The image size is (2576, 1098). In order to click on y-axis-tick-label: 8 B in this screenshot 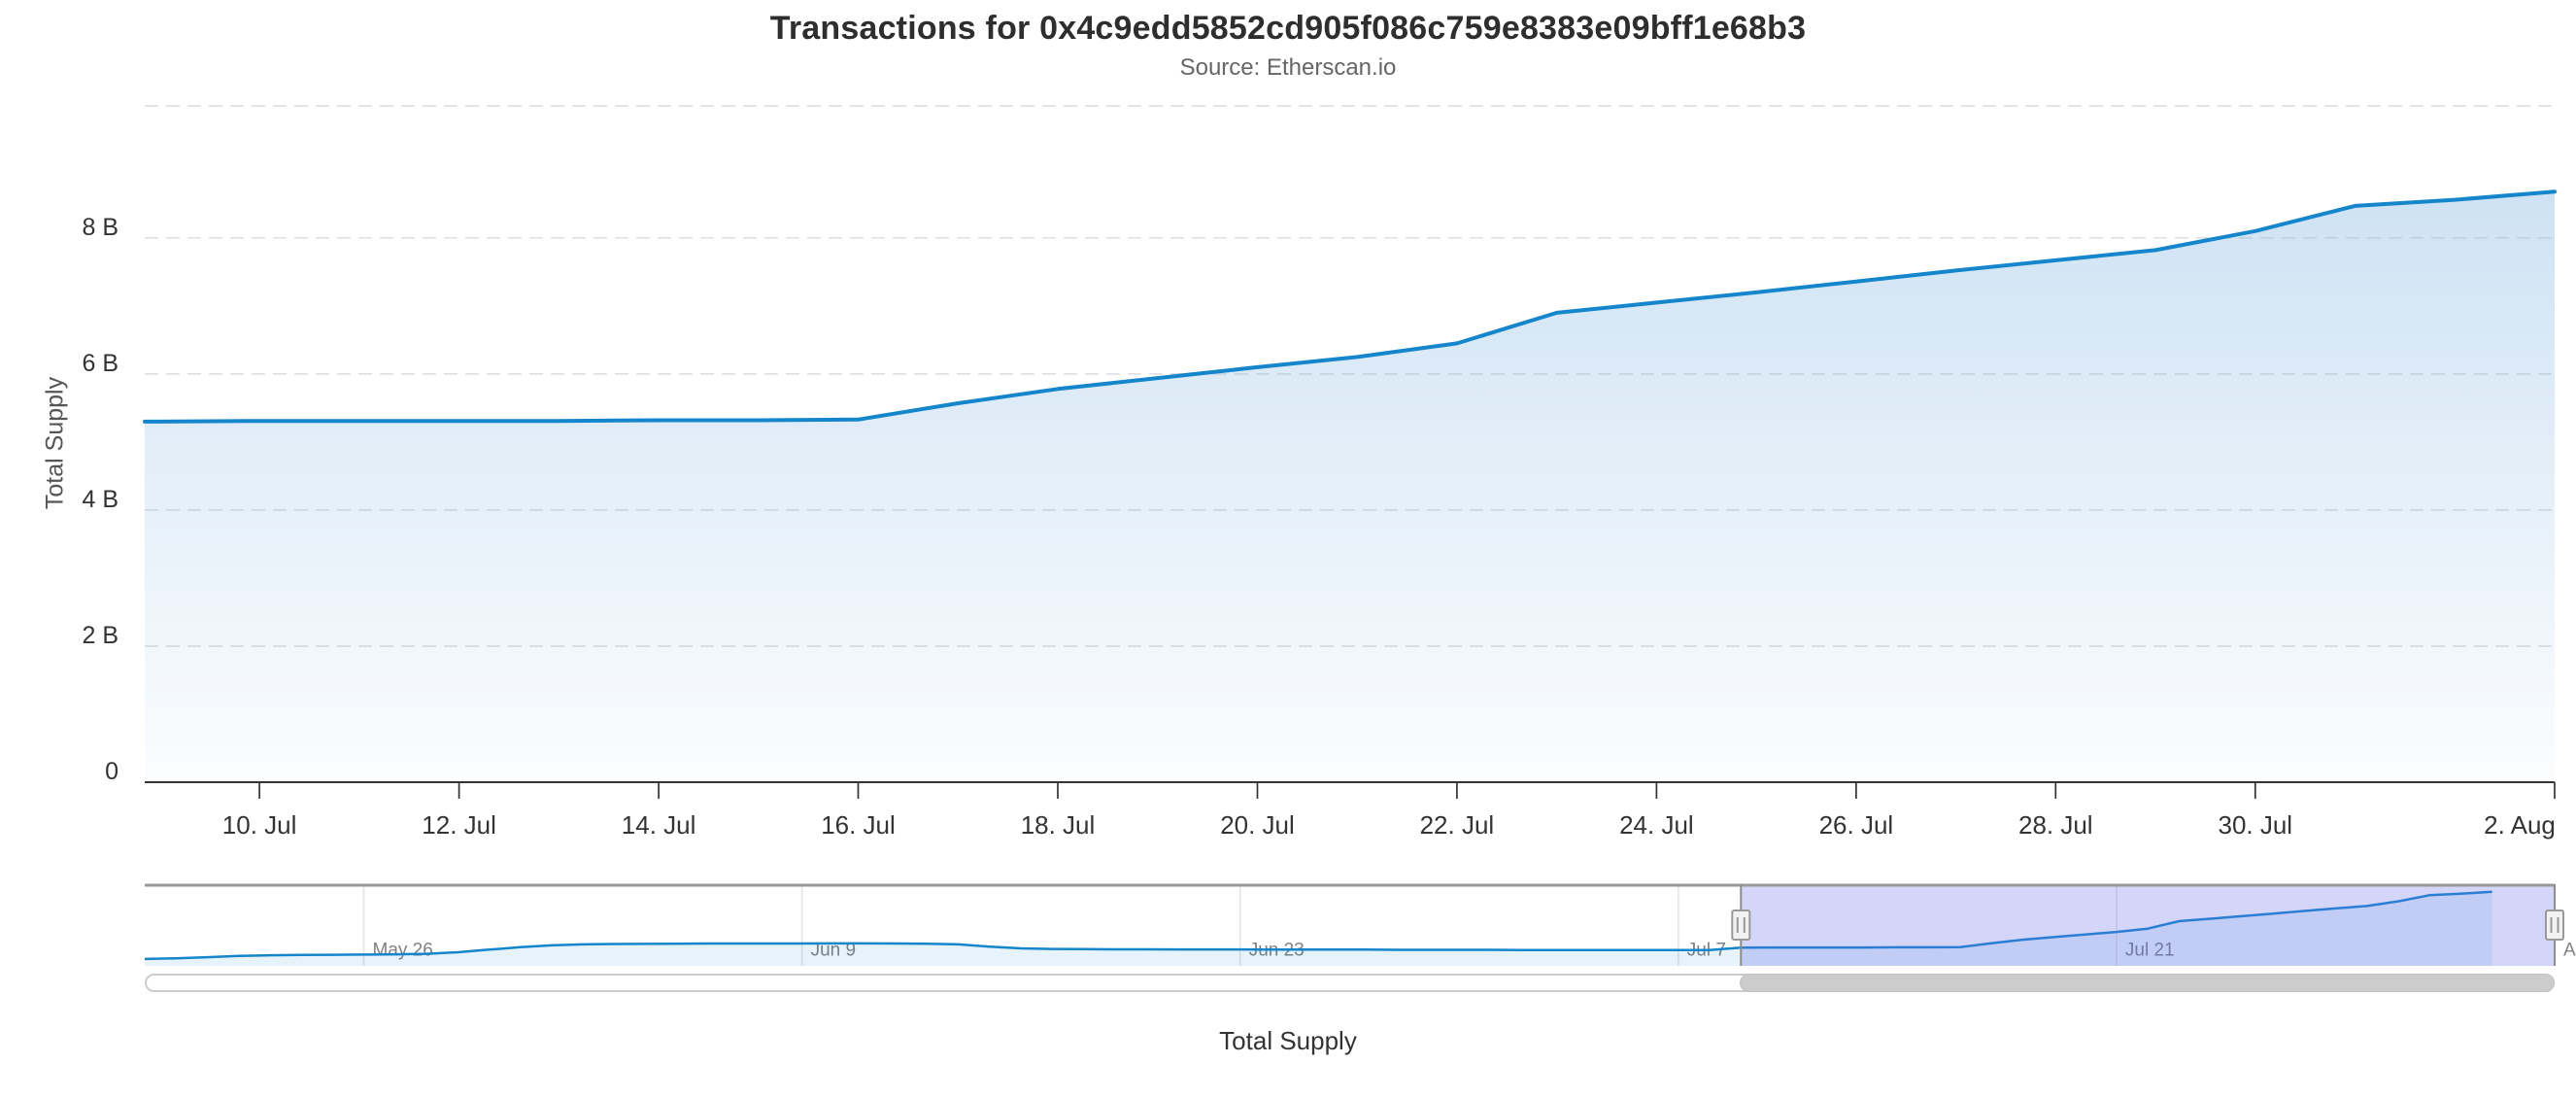, I will do `click(100, 227)`.